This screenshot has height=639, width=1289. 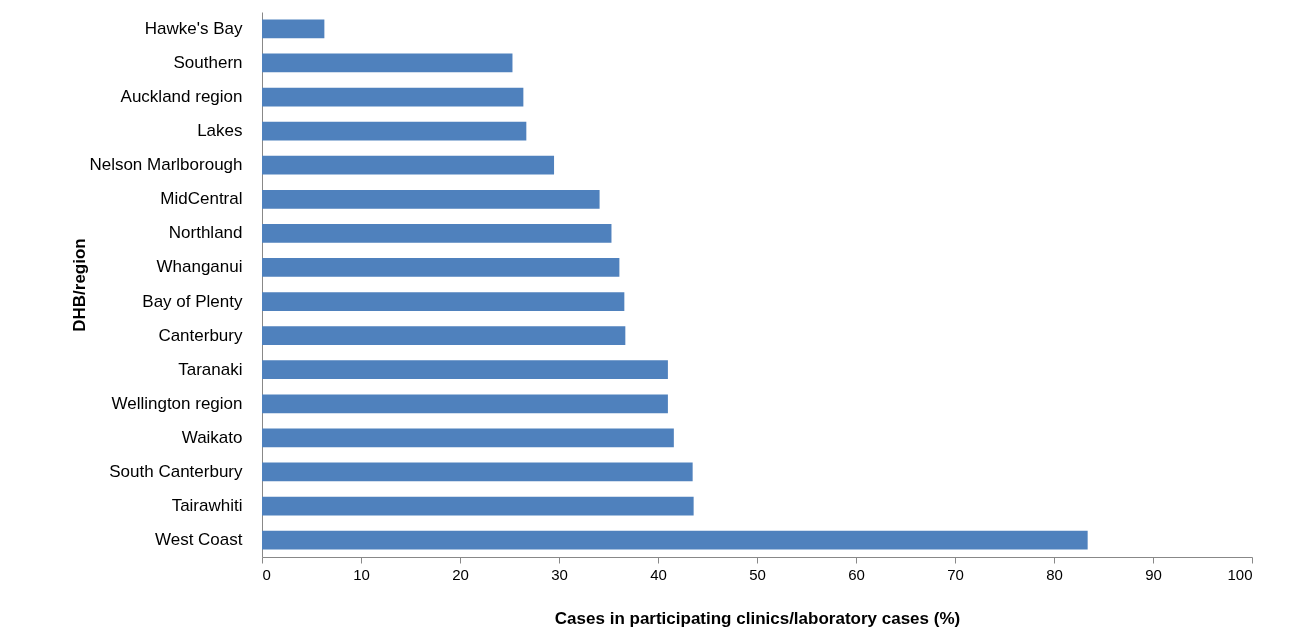 What do you see at coordinates (200, 335) in the screenshot?
I see `y-tick-label: Canterbury` at bounding box center [200, 335].